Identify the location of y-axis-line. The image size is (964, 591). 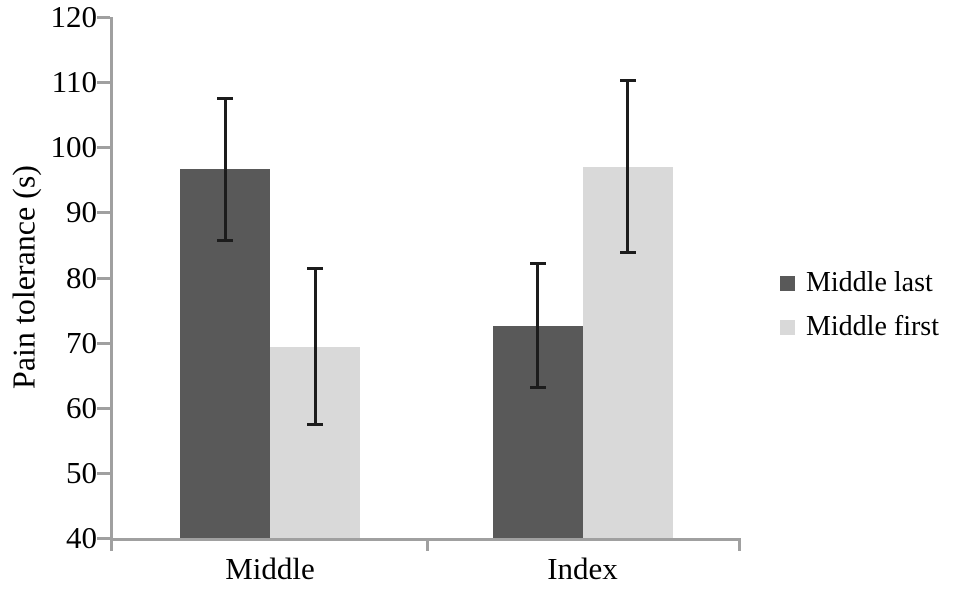
(111, 279).